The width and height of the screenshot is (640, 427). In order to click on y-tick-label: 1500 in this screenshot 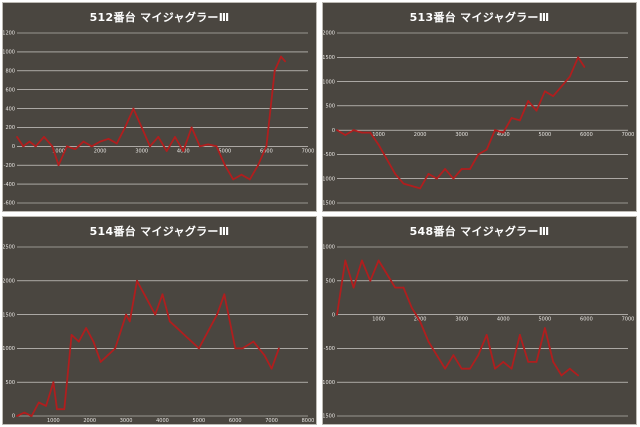, I will do `click(9, 315)`.